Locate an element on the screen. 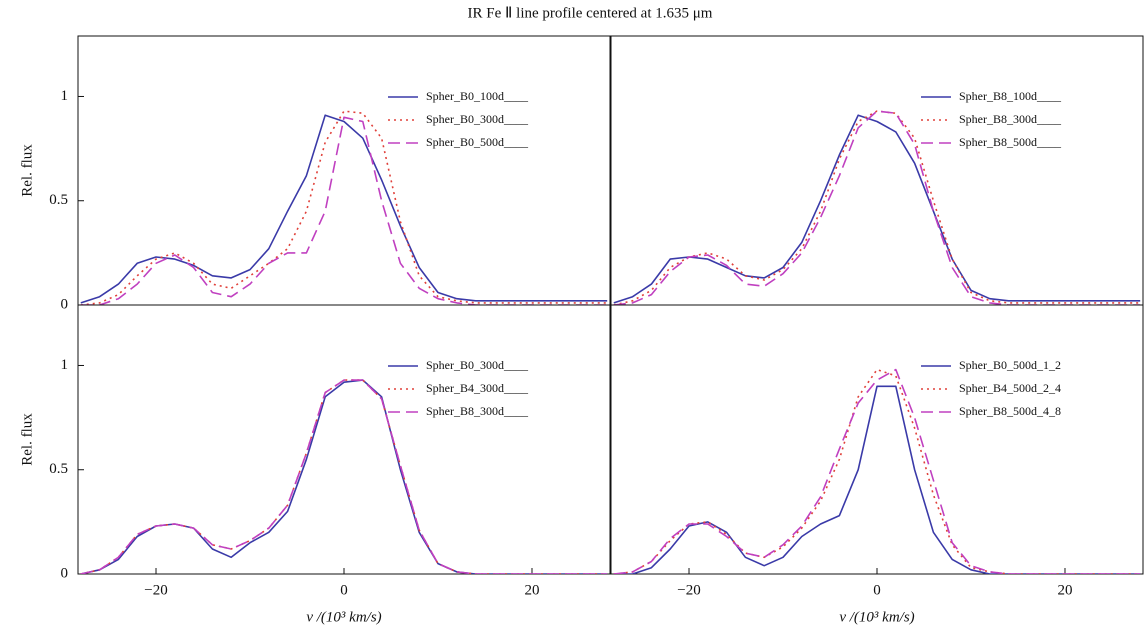  legend-label: Spher_B8_500d____ is located at coordinates (1010, 142).